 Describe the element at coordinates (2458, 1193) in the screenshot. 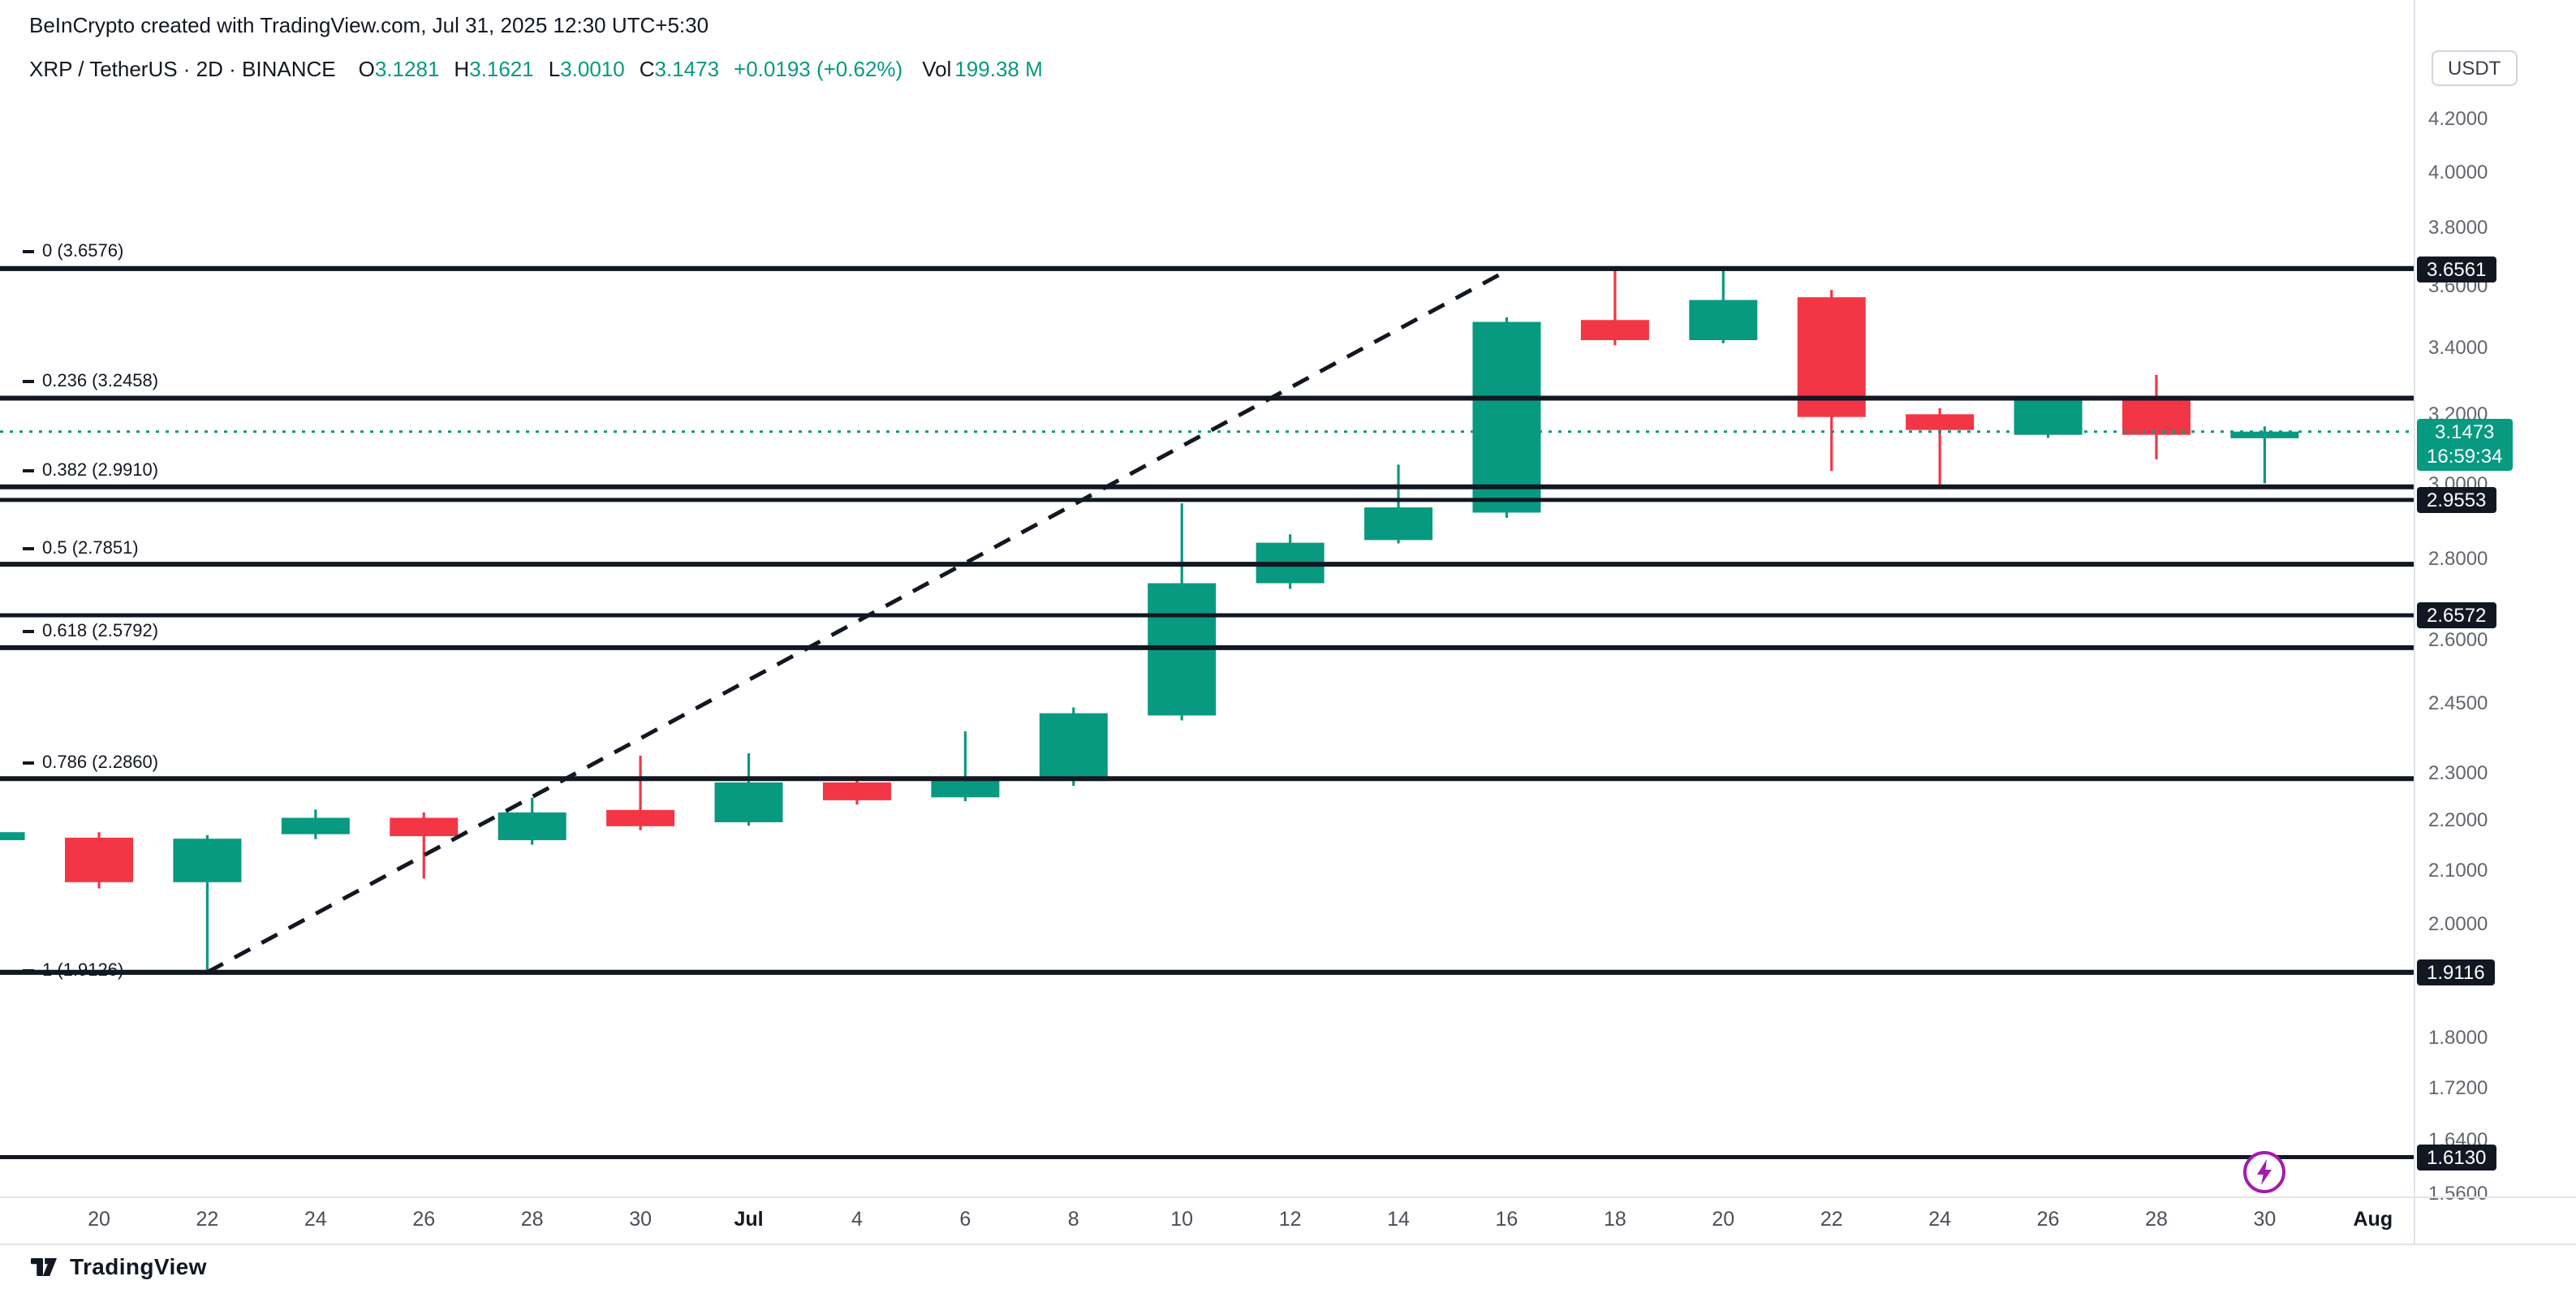

I see `price-tick-1.5600: 1.5600` at that location.